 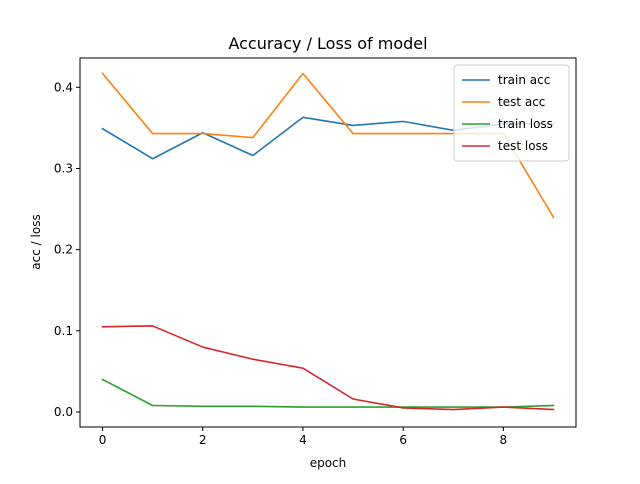 I want to click on x-tick-label: 0, so click(x=103, y=440).